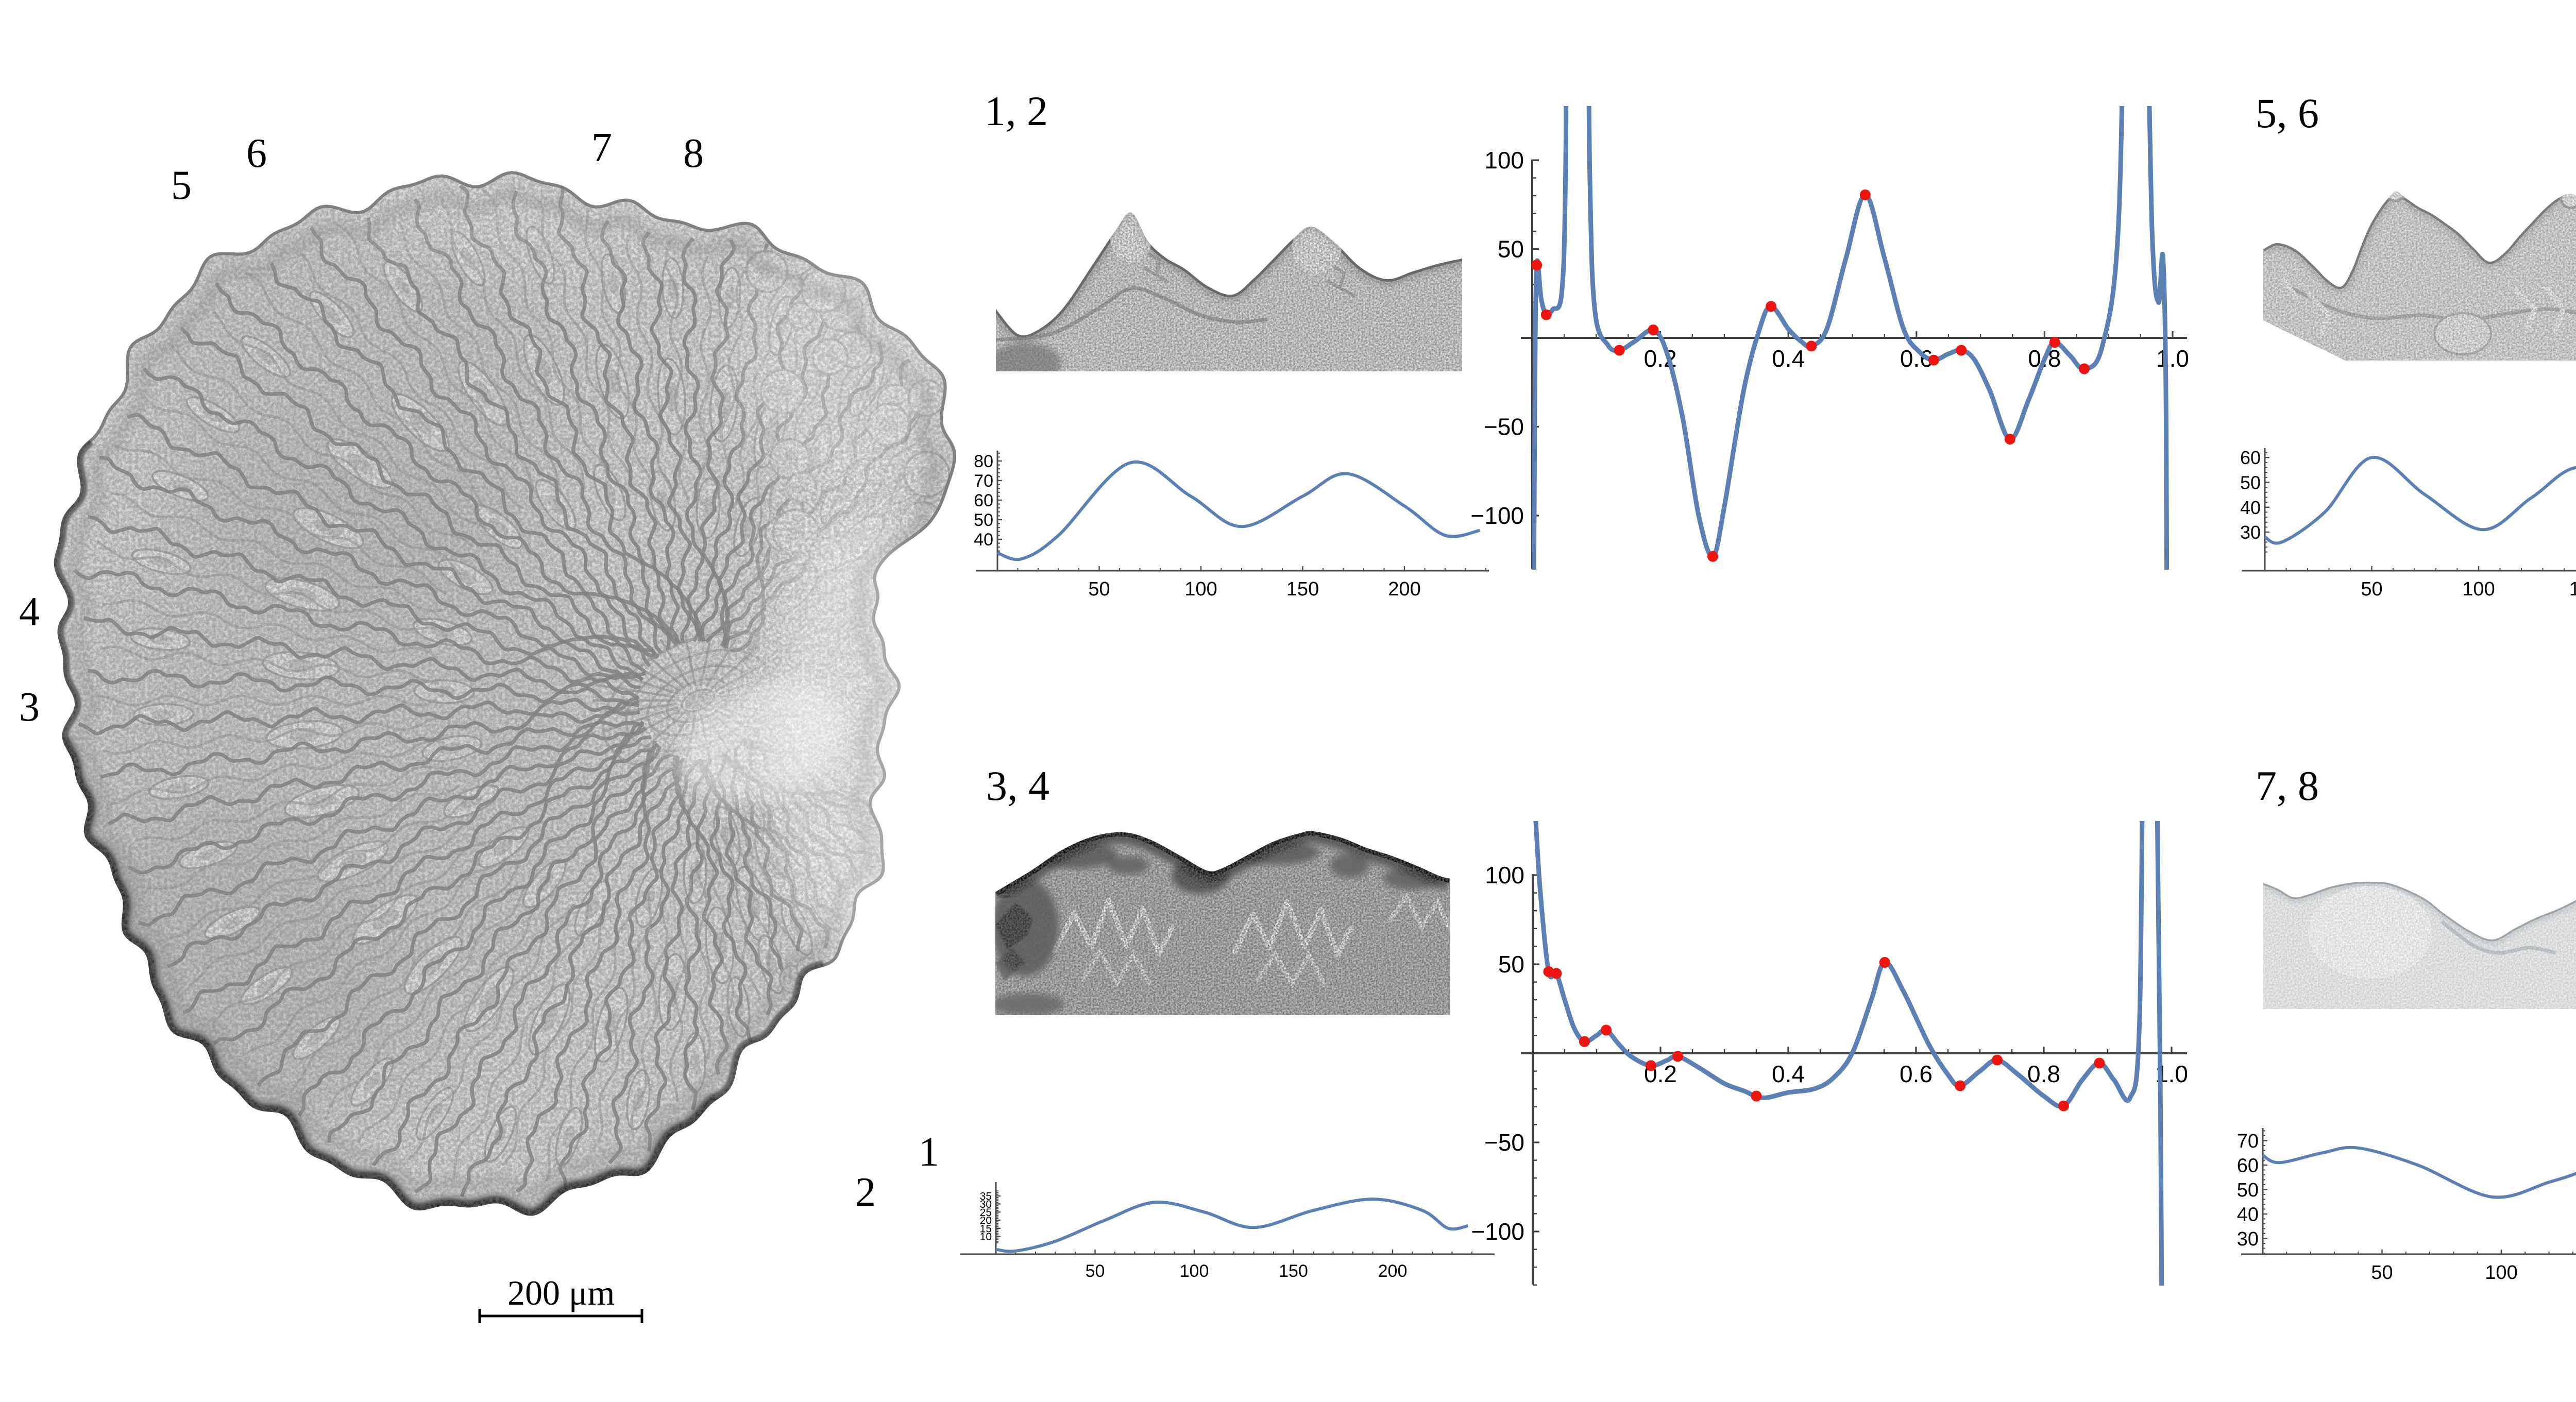  What do you see at coordinates (256, 153) in the screenshot?
I see `svg-text: 6` at bounding box center [256, 153].